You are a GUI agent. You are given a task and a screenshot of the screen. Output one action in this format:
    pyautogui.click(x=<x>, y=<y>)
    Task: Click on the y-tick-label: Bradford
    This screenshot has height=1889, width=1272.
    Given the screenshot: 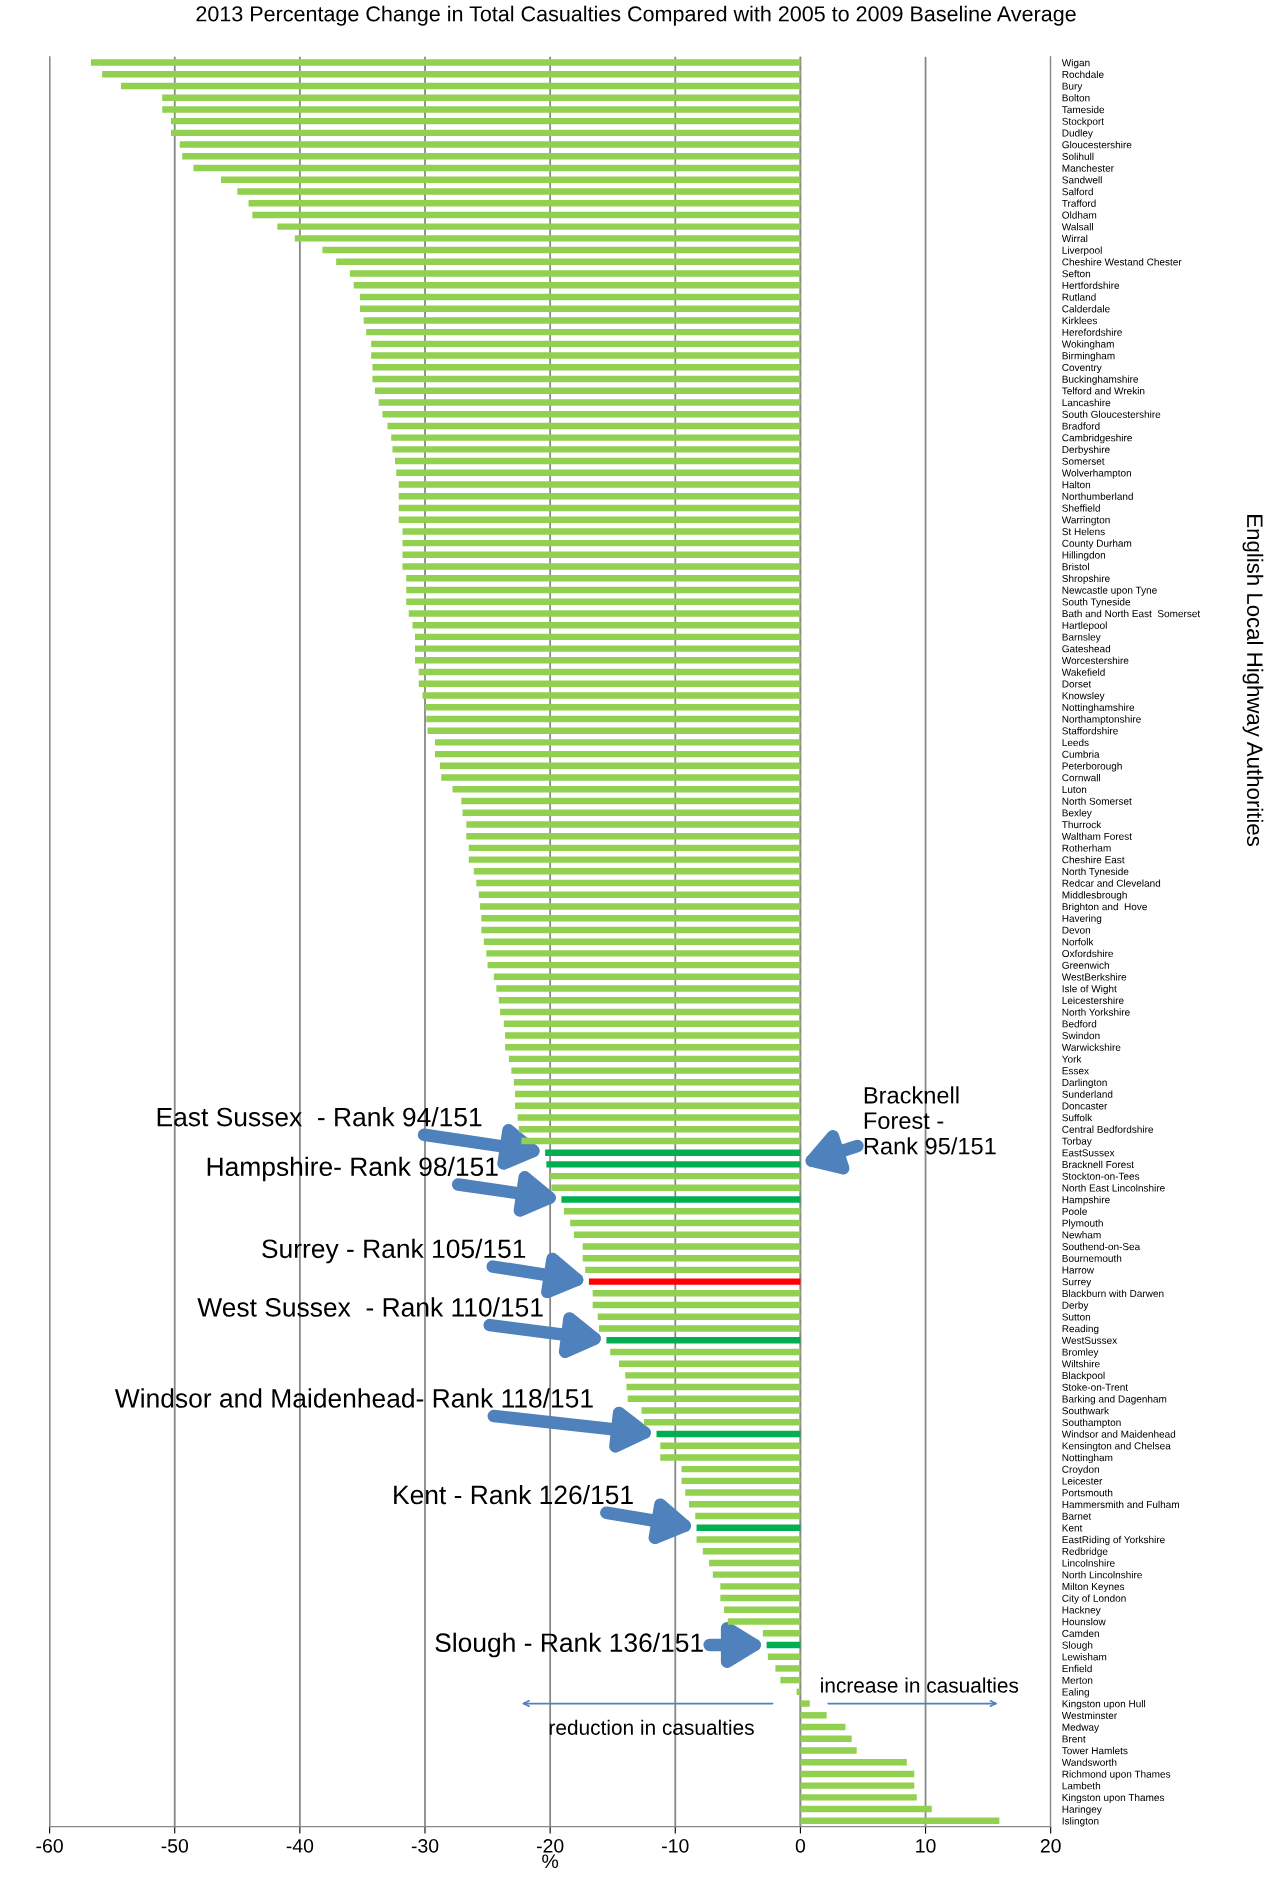 What is the action you would take?
    pyautogui.click(x=1081, y=426)
    